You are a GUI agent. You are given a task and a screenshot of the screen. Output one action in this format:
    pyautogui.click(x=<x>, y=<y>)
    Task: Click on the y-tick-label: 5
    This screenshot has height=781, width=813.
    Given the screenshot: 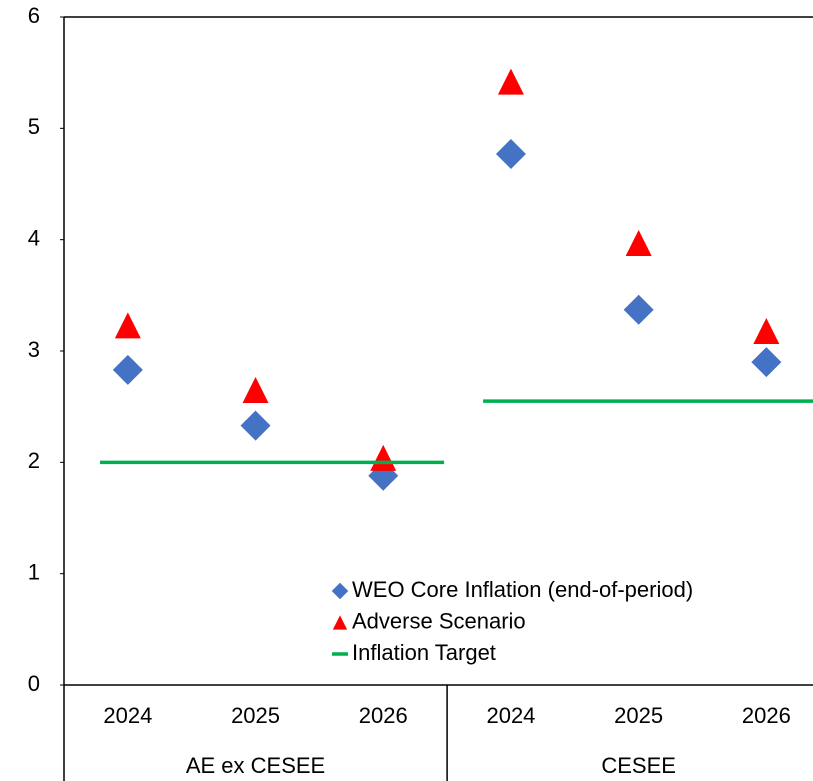 What is the action you would take?
    pyautogui.click(x=34, y=126)
    